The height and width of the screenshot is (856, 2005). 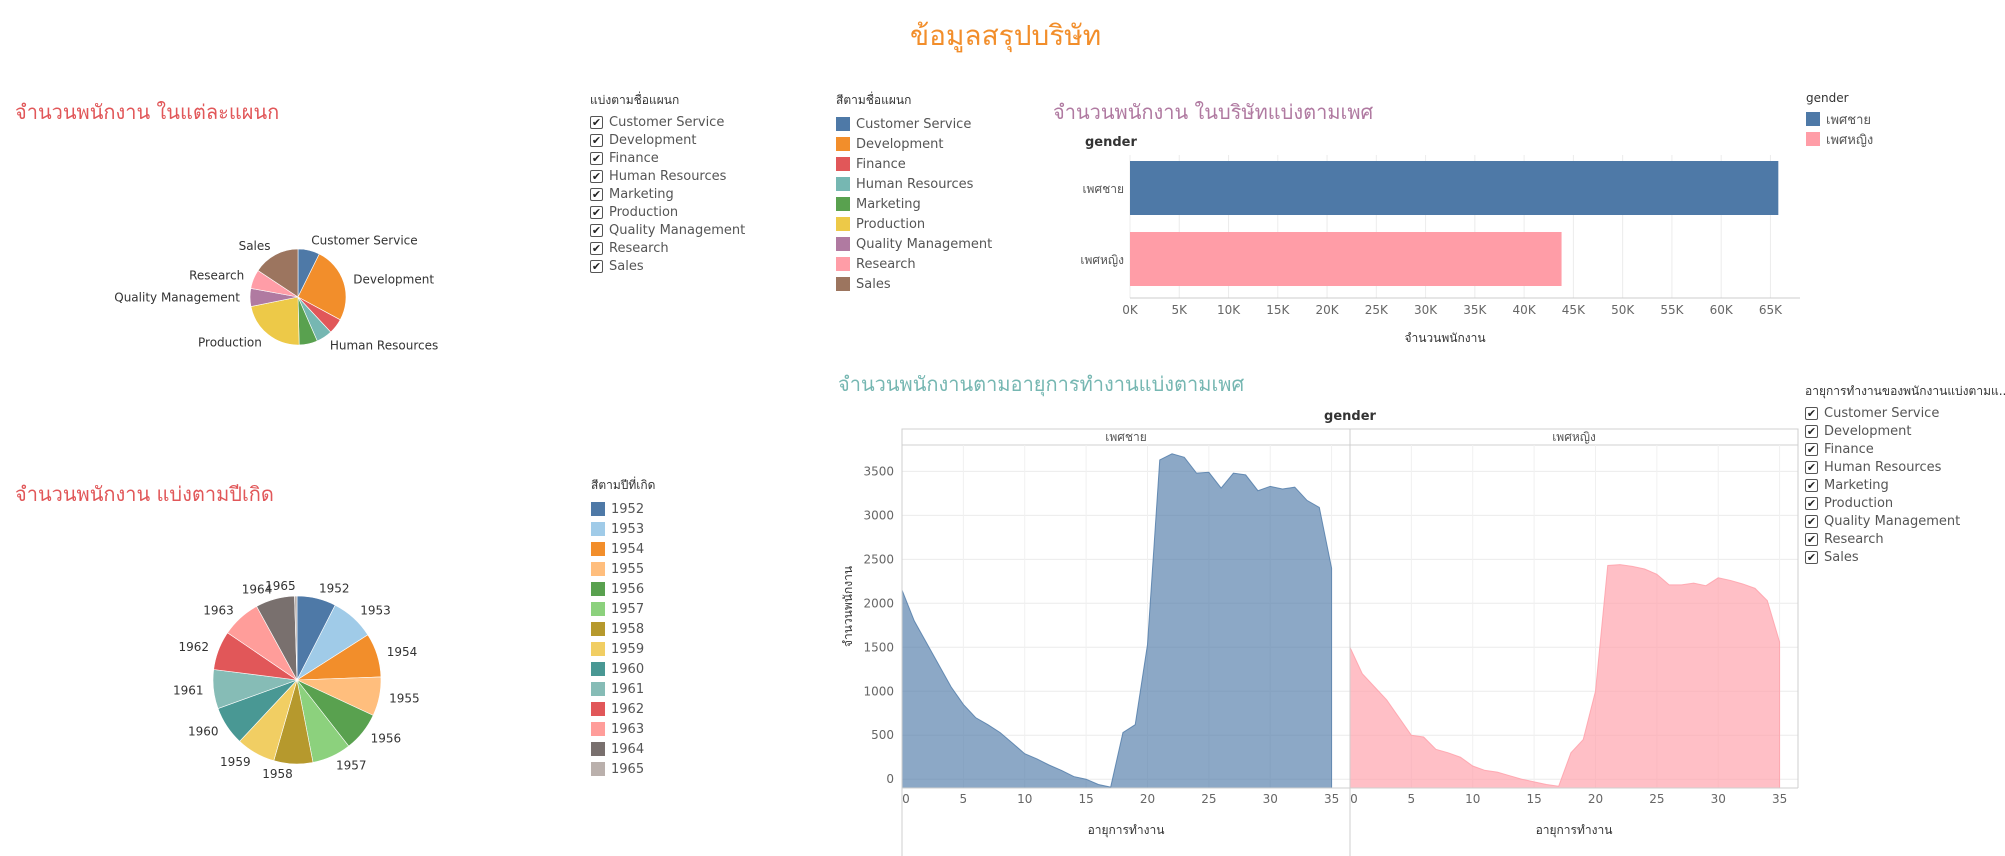 What do you see at coordinates (1905, 449) in the screenshot?
I see `tenure-filter-option-finance: ✔ Finance` at bounding box center [1905, 449].